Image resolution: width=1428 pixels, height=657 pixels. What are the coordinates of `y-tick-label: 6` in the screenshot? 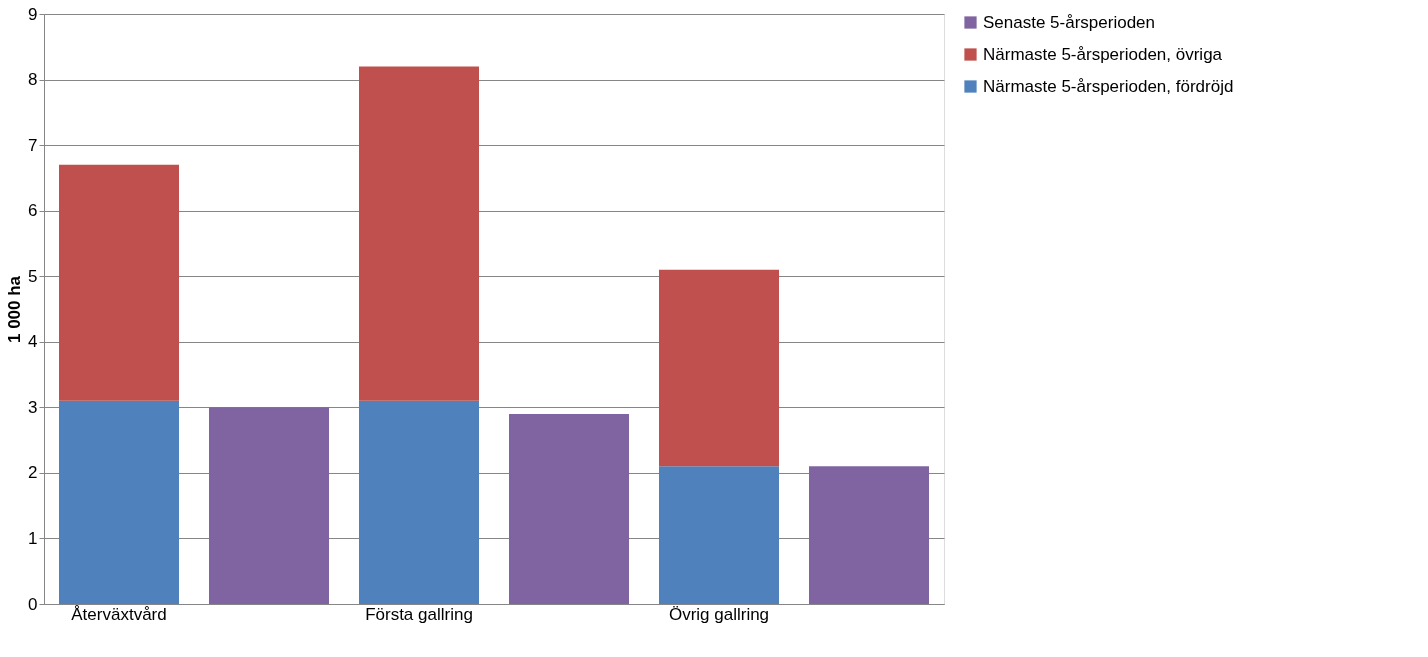 It's located at (33, 211).